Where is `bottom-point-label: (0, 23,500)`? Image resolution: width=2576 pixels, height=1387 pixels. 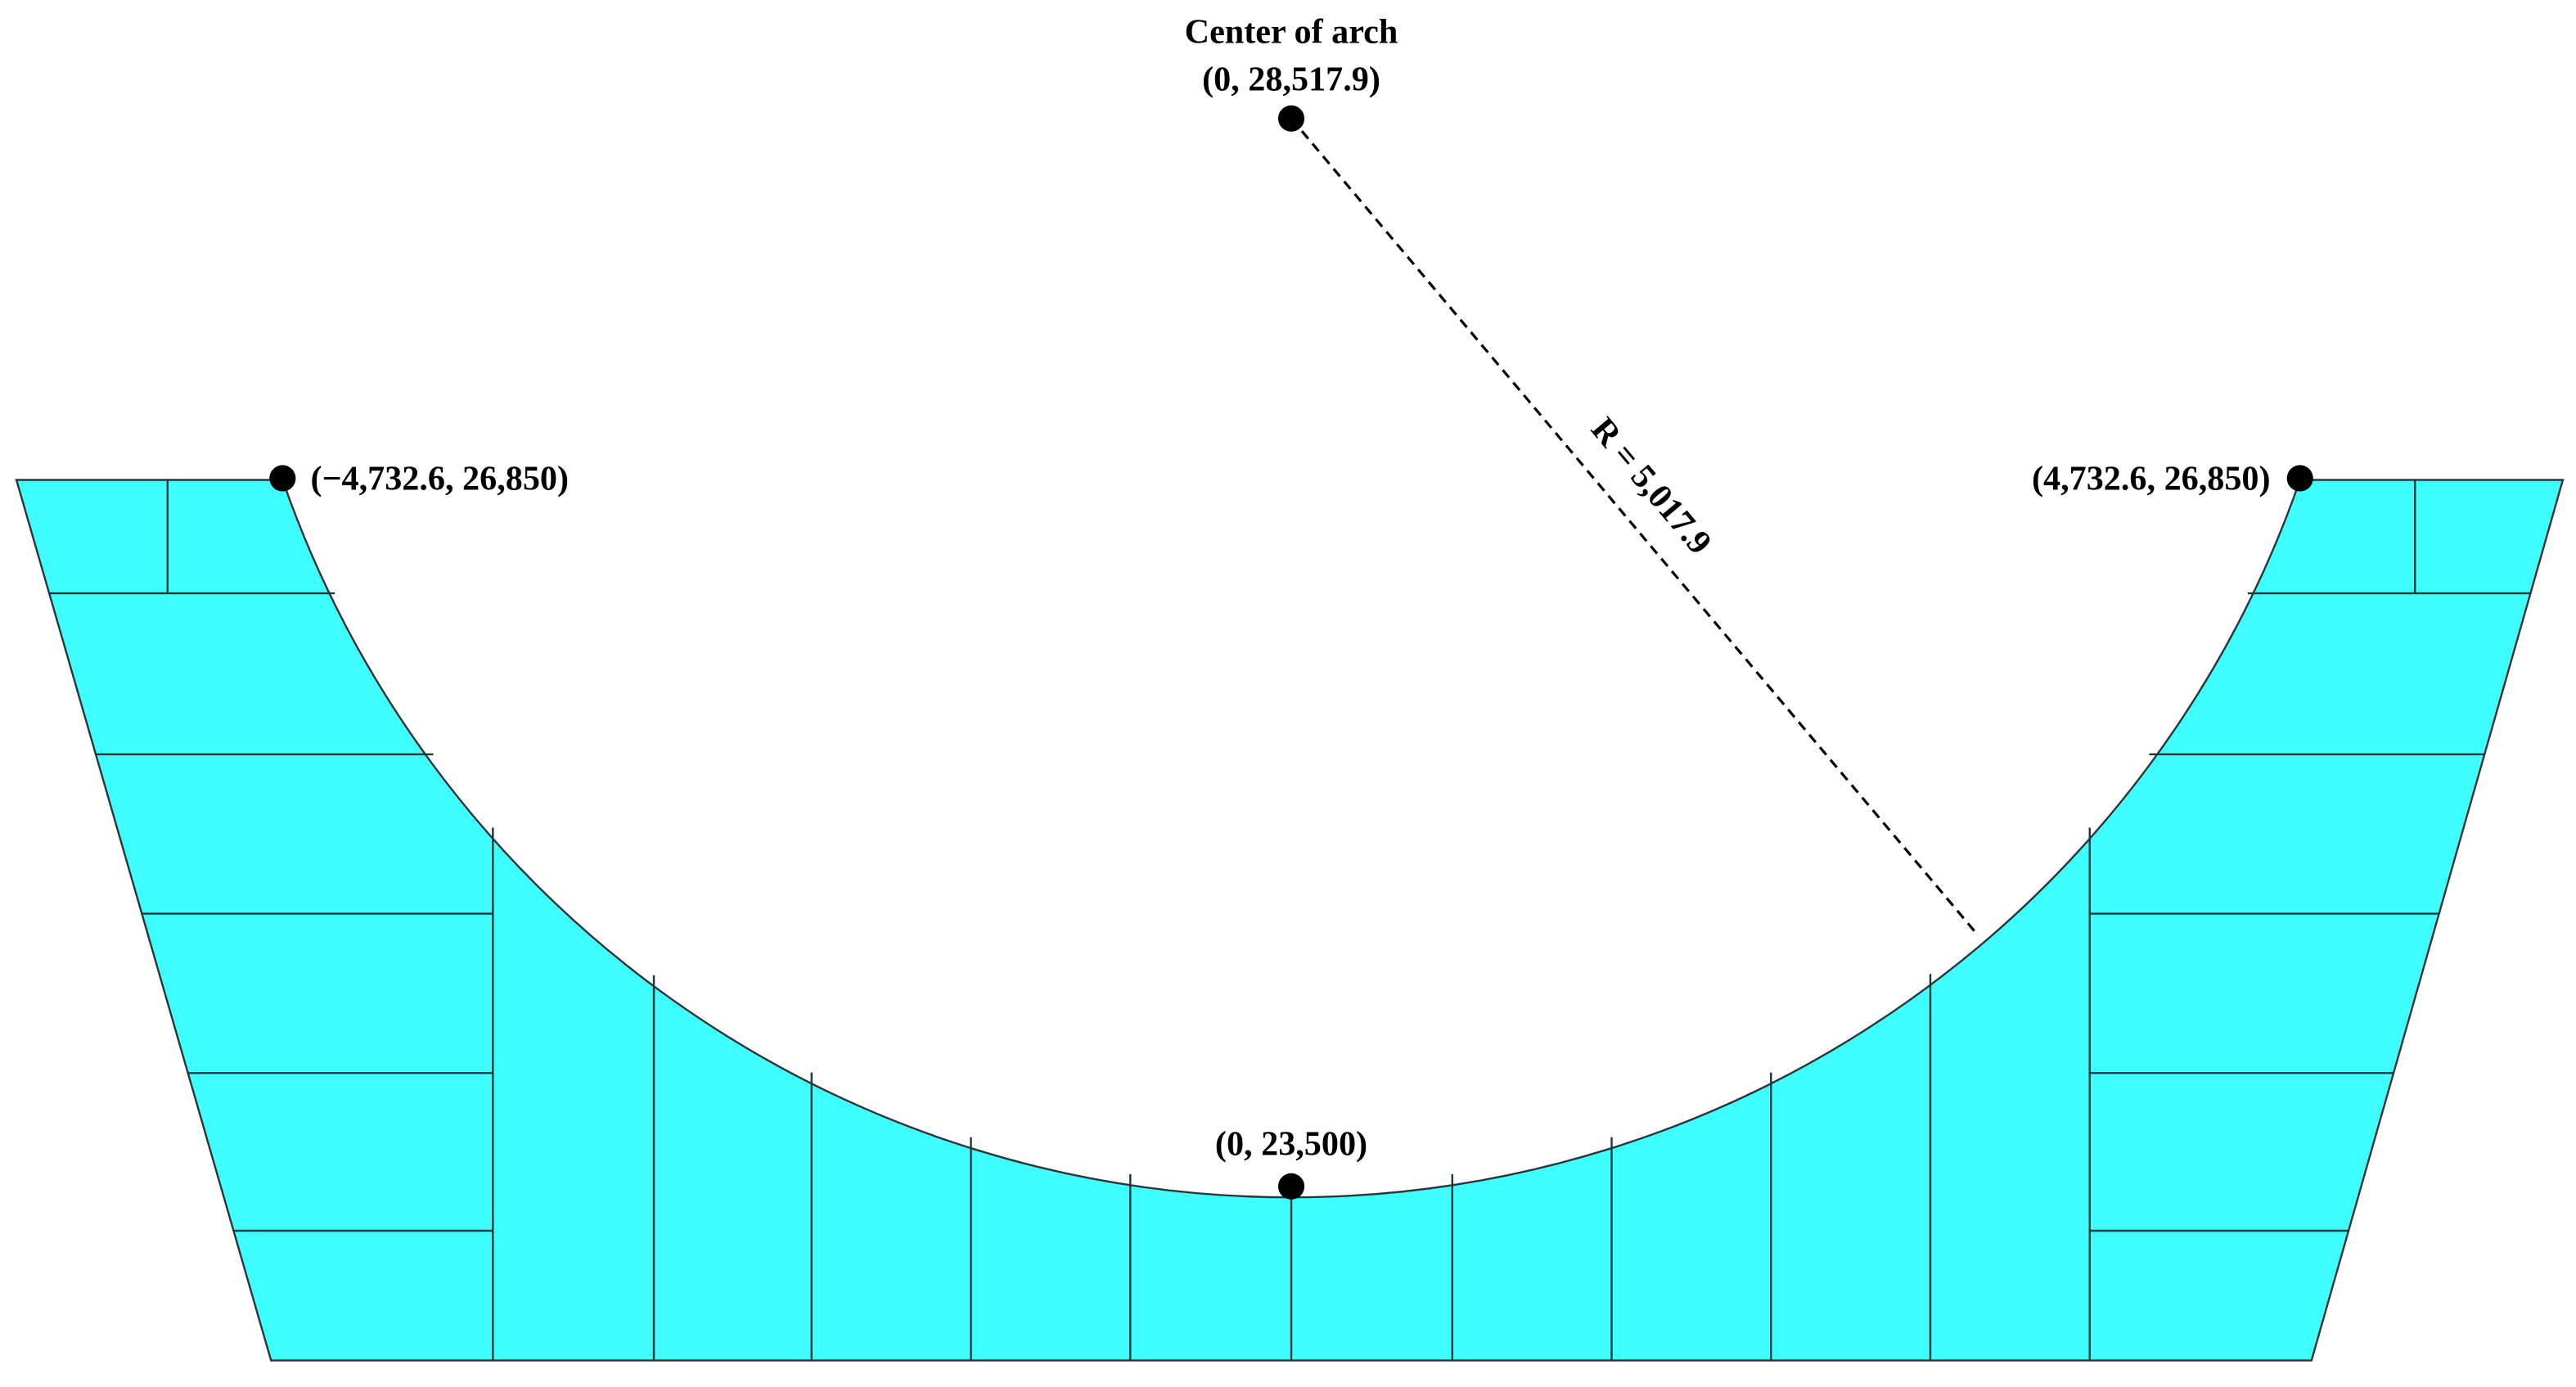
bottom-point-label: (0, 23,500) is located at coordinates (1291, 1144).